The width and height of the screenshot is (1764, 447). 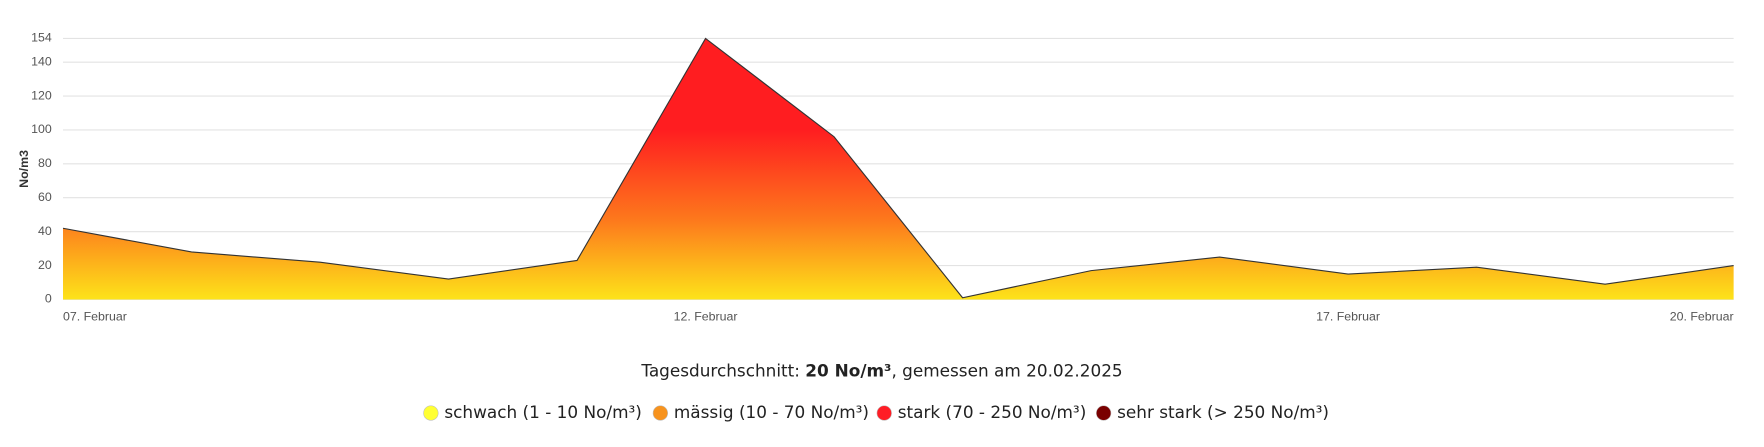 I want to click on legend-label: stark (70 - 250 No/m³), so click(x=992, y=412).